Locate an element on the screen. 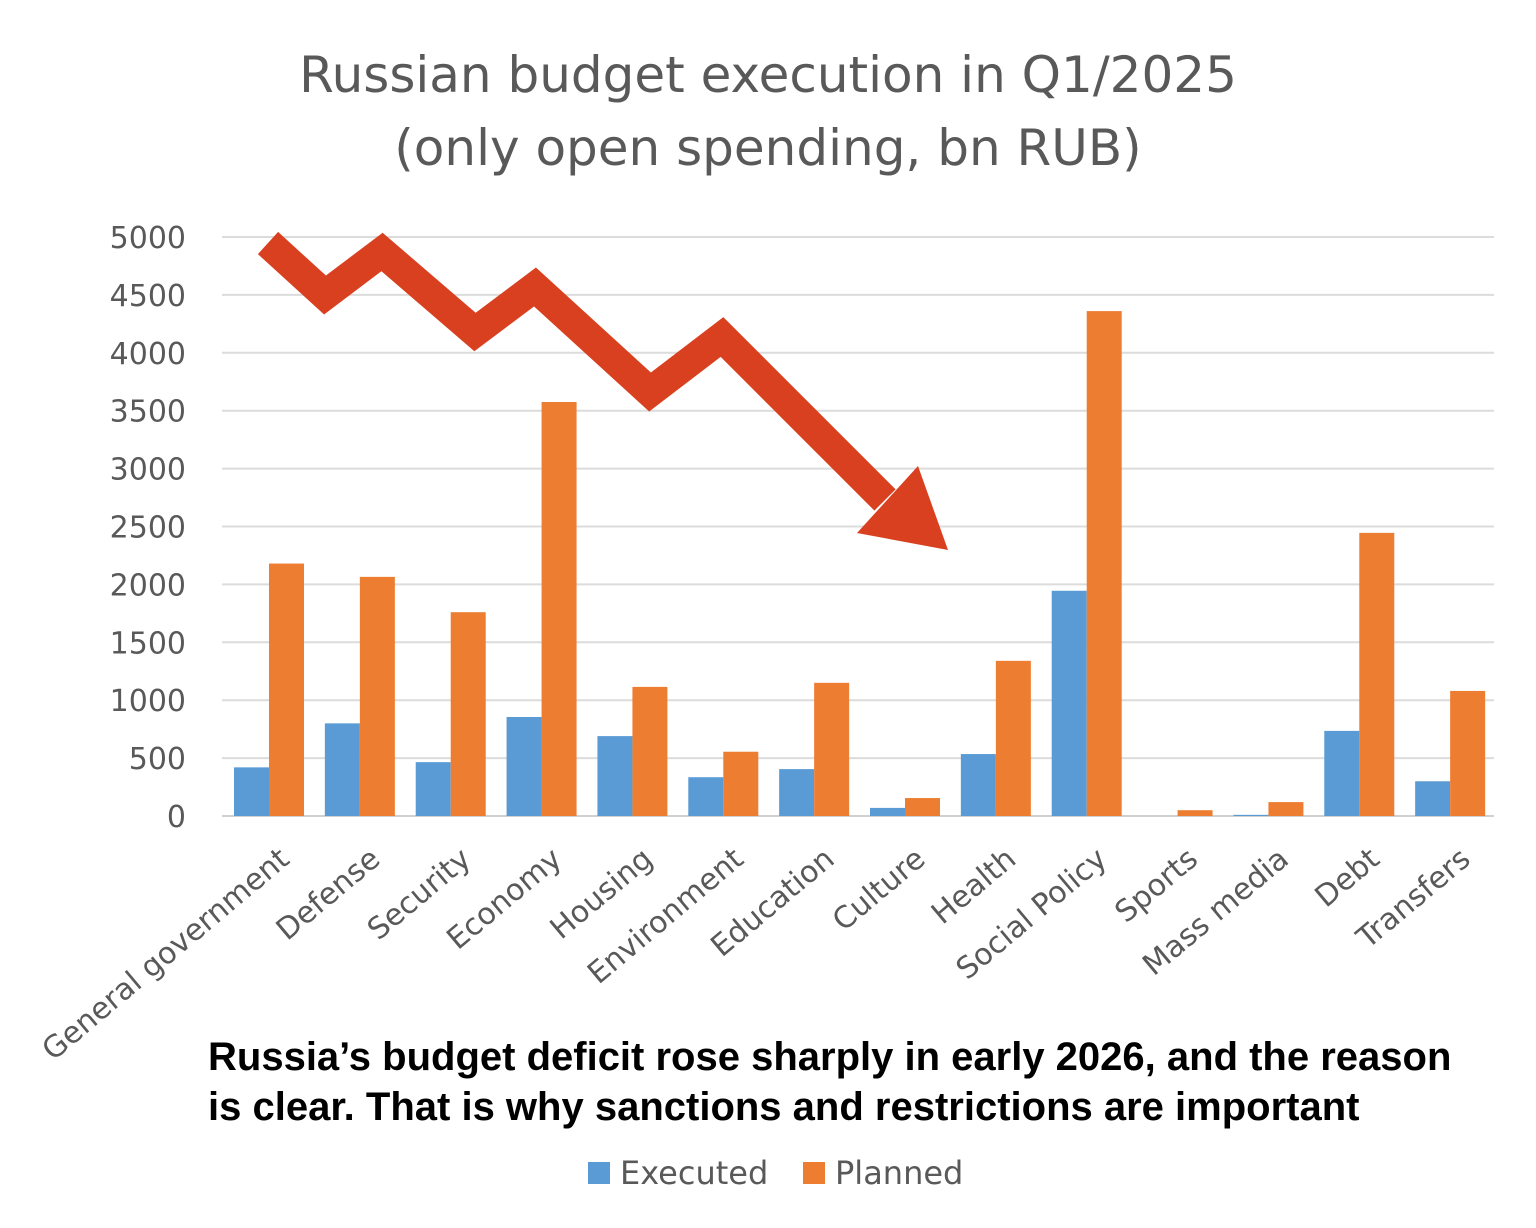  bar-executed-economy is located at coordinates (524, 766).